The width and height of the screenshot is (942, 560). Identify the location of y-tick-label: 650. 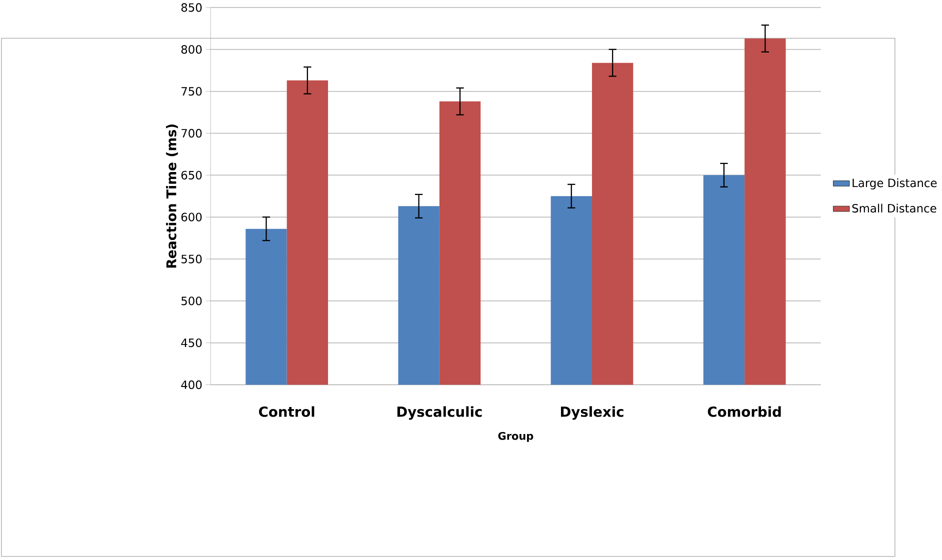
(191, 175).